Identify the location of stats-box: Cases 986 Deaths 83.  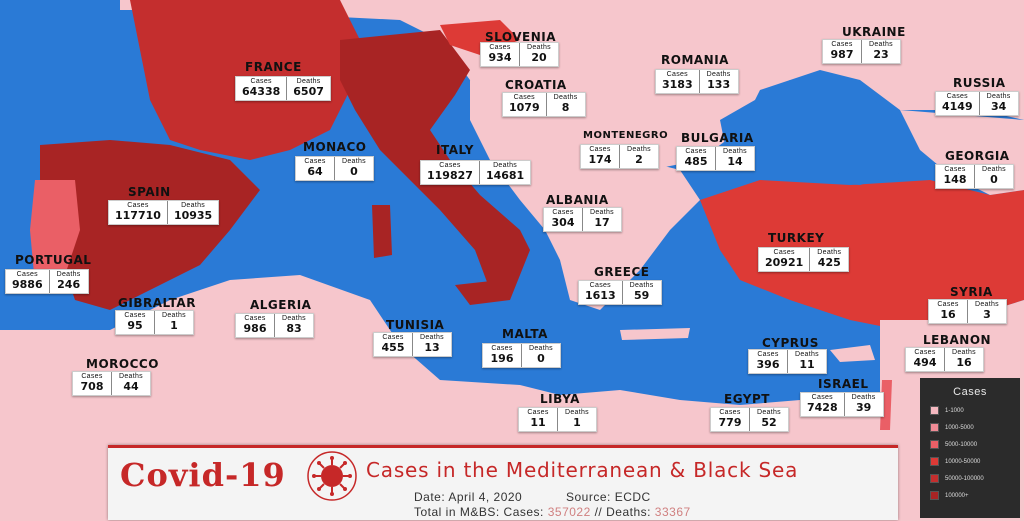
(274, 325).